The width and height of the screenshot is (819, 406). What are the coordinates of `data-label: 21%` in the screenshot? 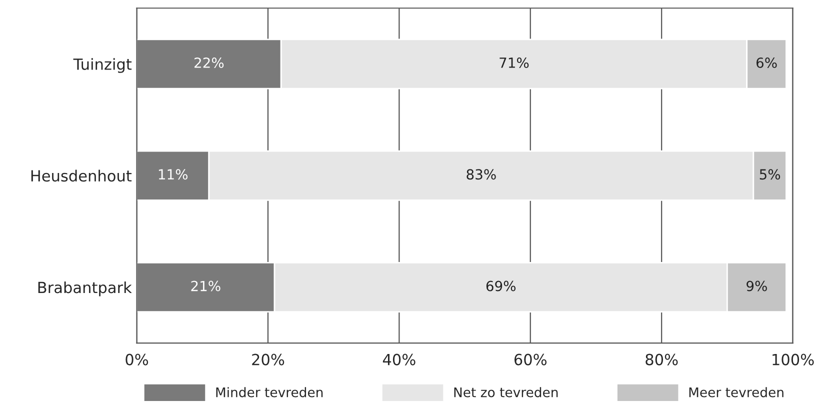 It's located at (205, 286).